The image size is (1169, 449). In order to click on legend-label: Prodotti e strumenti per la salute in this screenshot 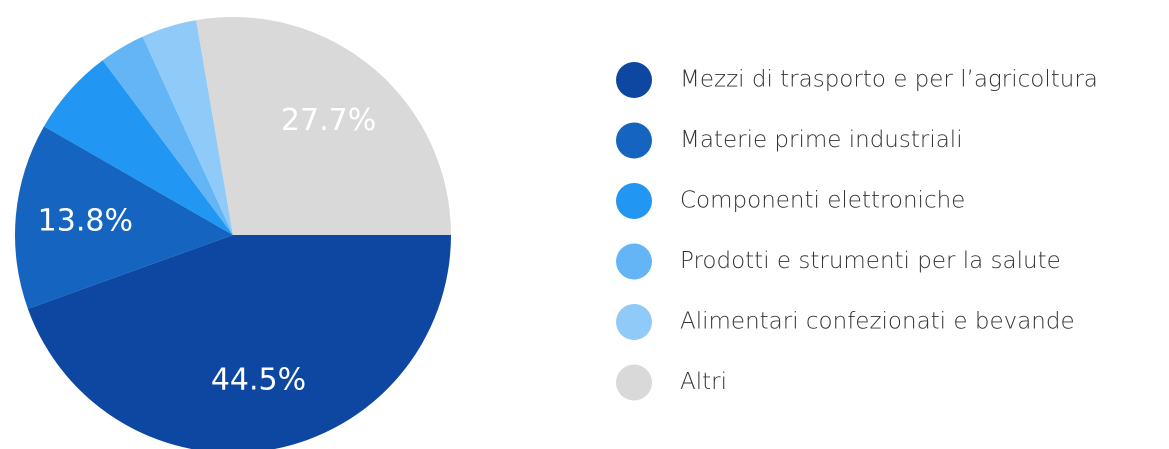, I will do `click(870, 261)`.